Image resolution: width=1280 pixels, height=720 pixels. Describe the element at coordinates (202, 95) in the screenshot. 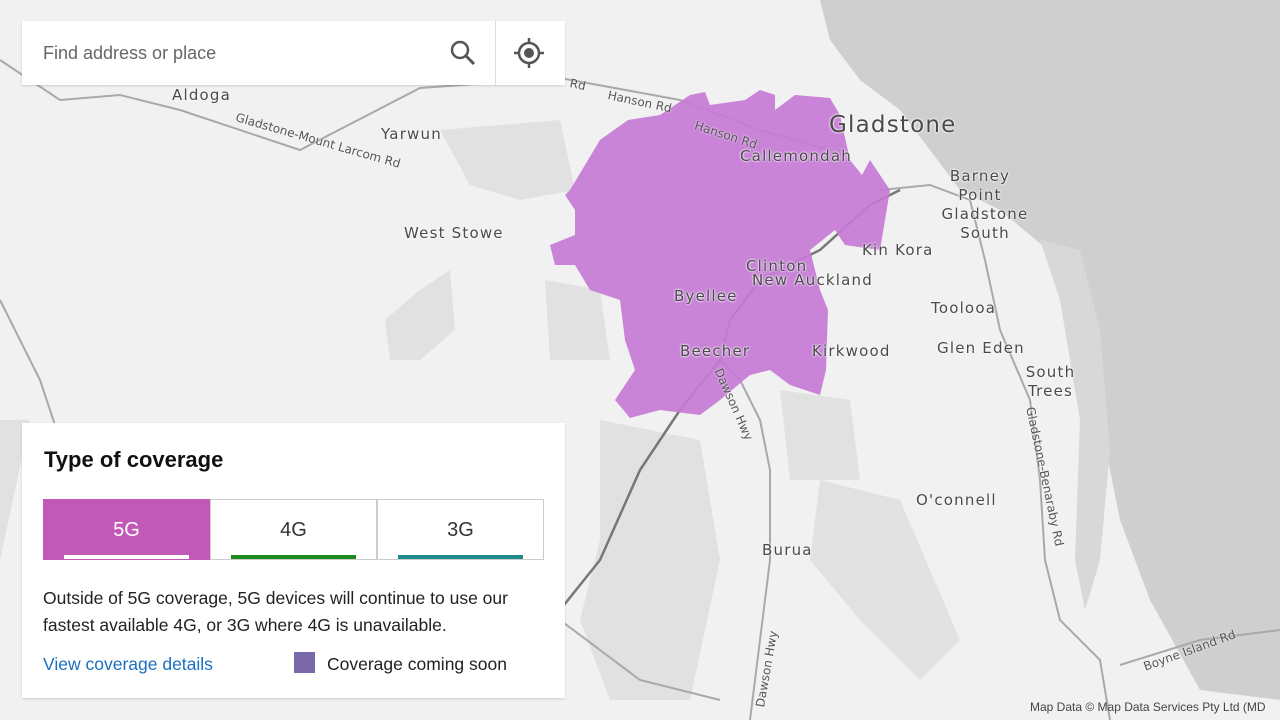

I see `place-label: Aldoga` at that location.